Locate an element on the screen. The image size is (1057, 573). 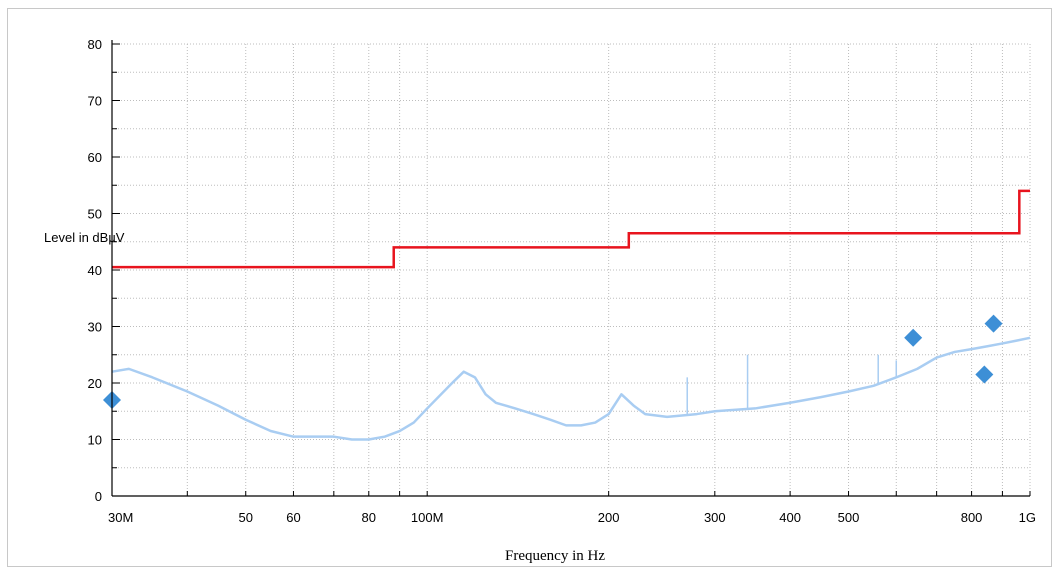
spectrum-spikes is located at coordinates (792, 384).